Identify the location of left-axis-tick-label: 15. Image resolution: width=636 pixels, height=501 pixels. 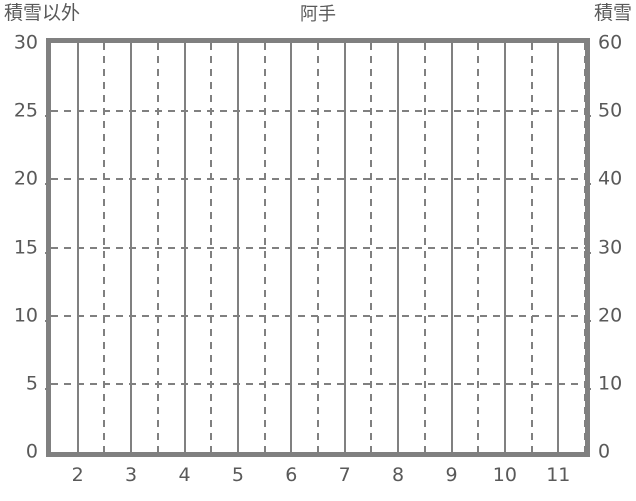
(25, 247).